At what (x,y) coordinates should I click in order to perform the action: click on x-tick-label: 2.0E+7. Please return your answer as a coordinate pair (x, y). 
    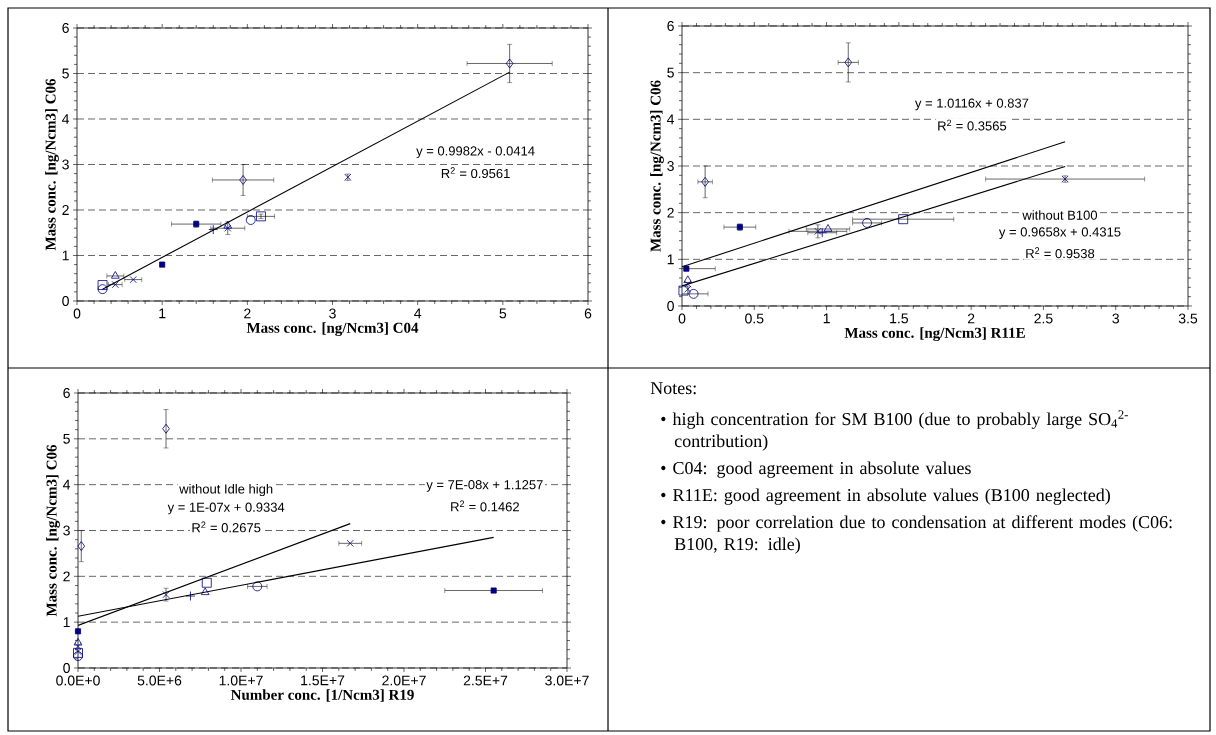
    Looking at the image, I should click on (404, 680).